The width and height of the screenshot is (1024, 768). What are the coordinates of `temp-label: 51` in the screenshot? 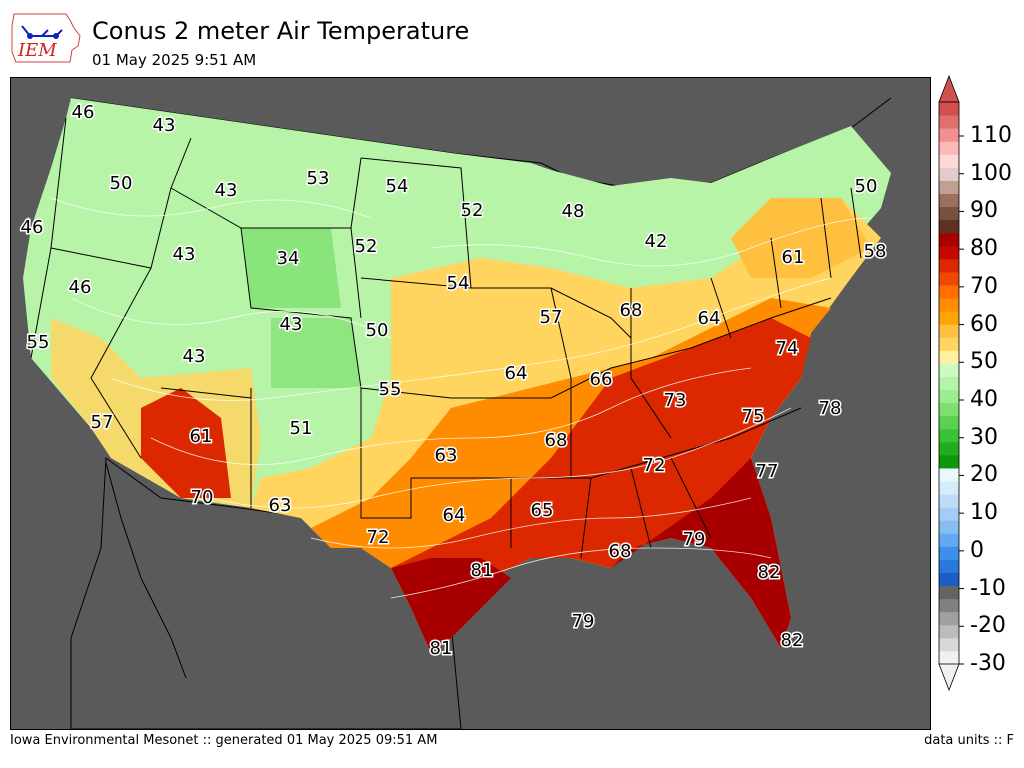 It's located at (301, 428).